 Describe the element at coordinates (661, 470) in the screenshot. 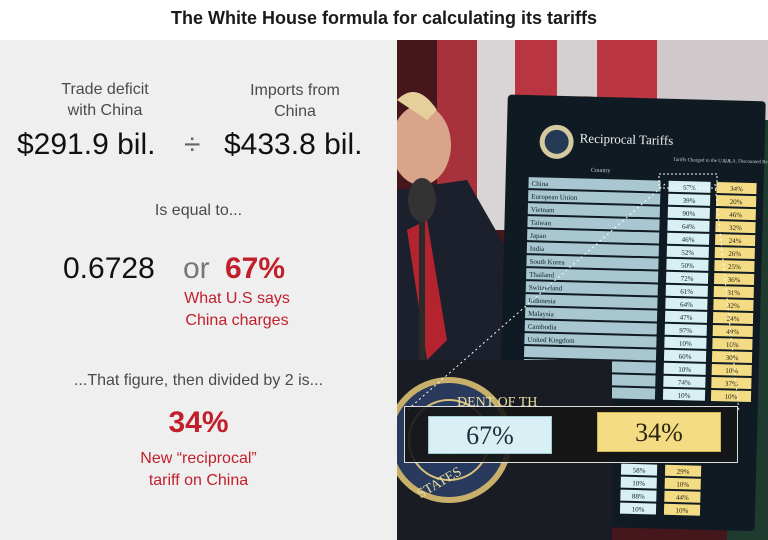

I see `board-row: 58% 29%` at that location.